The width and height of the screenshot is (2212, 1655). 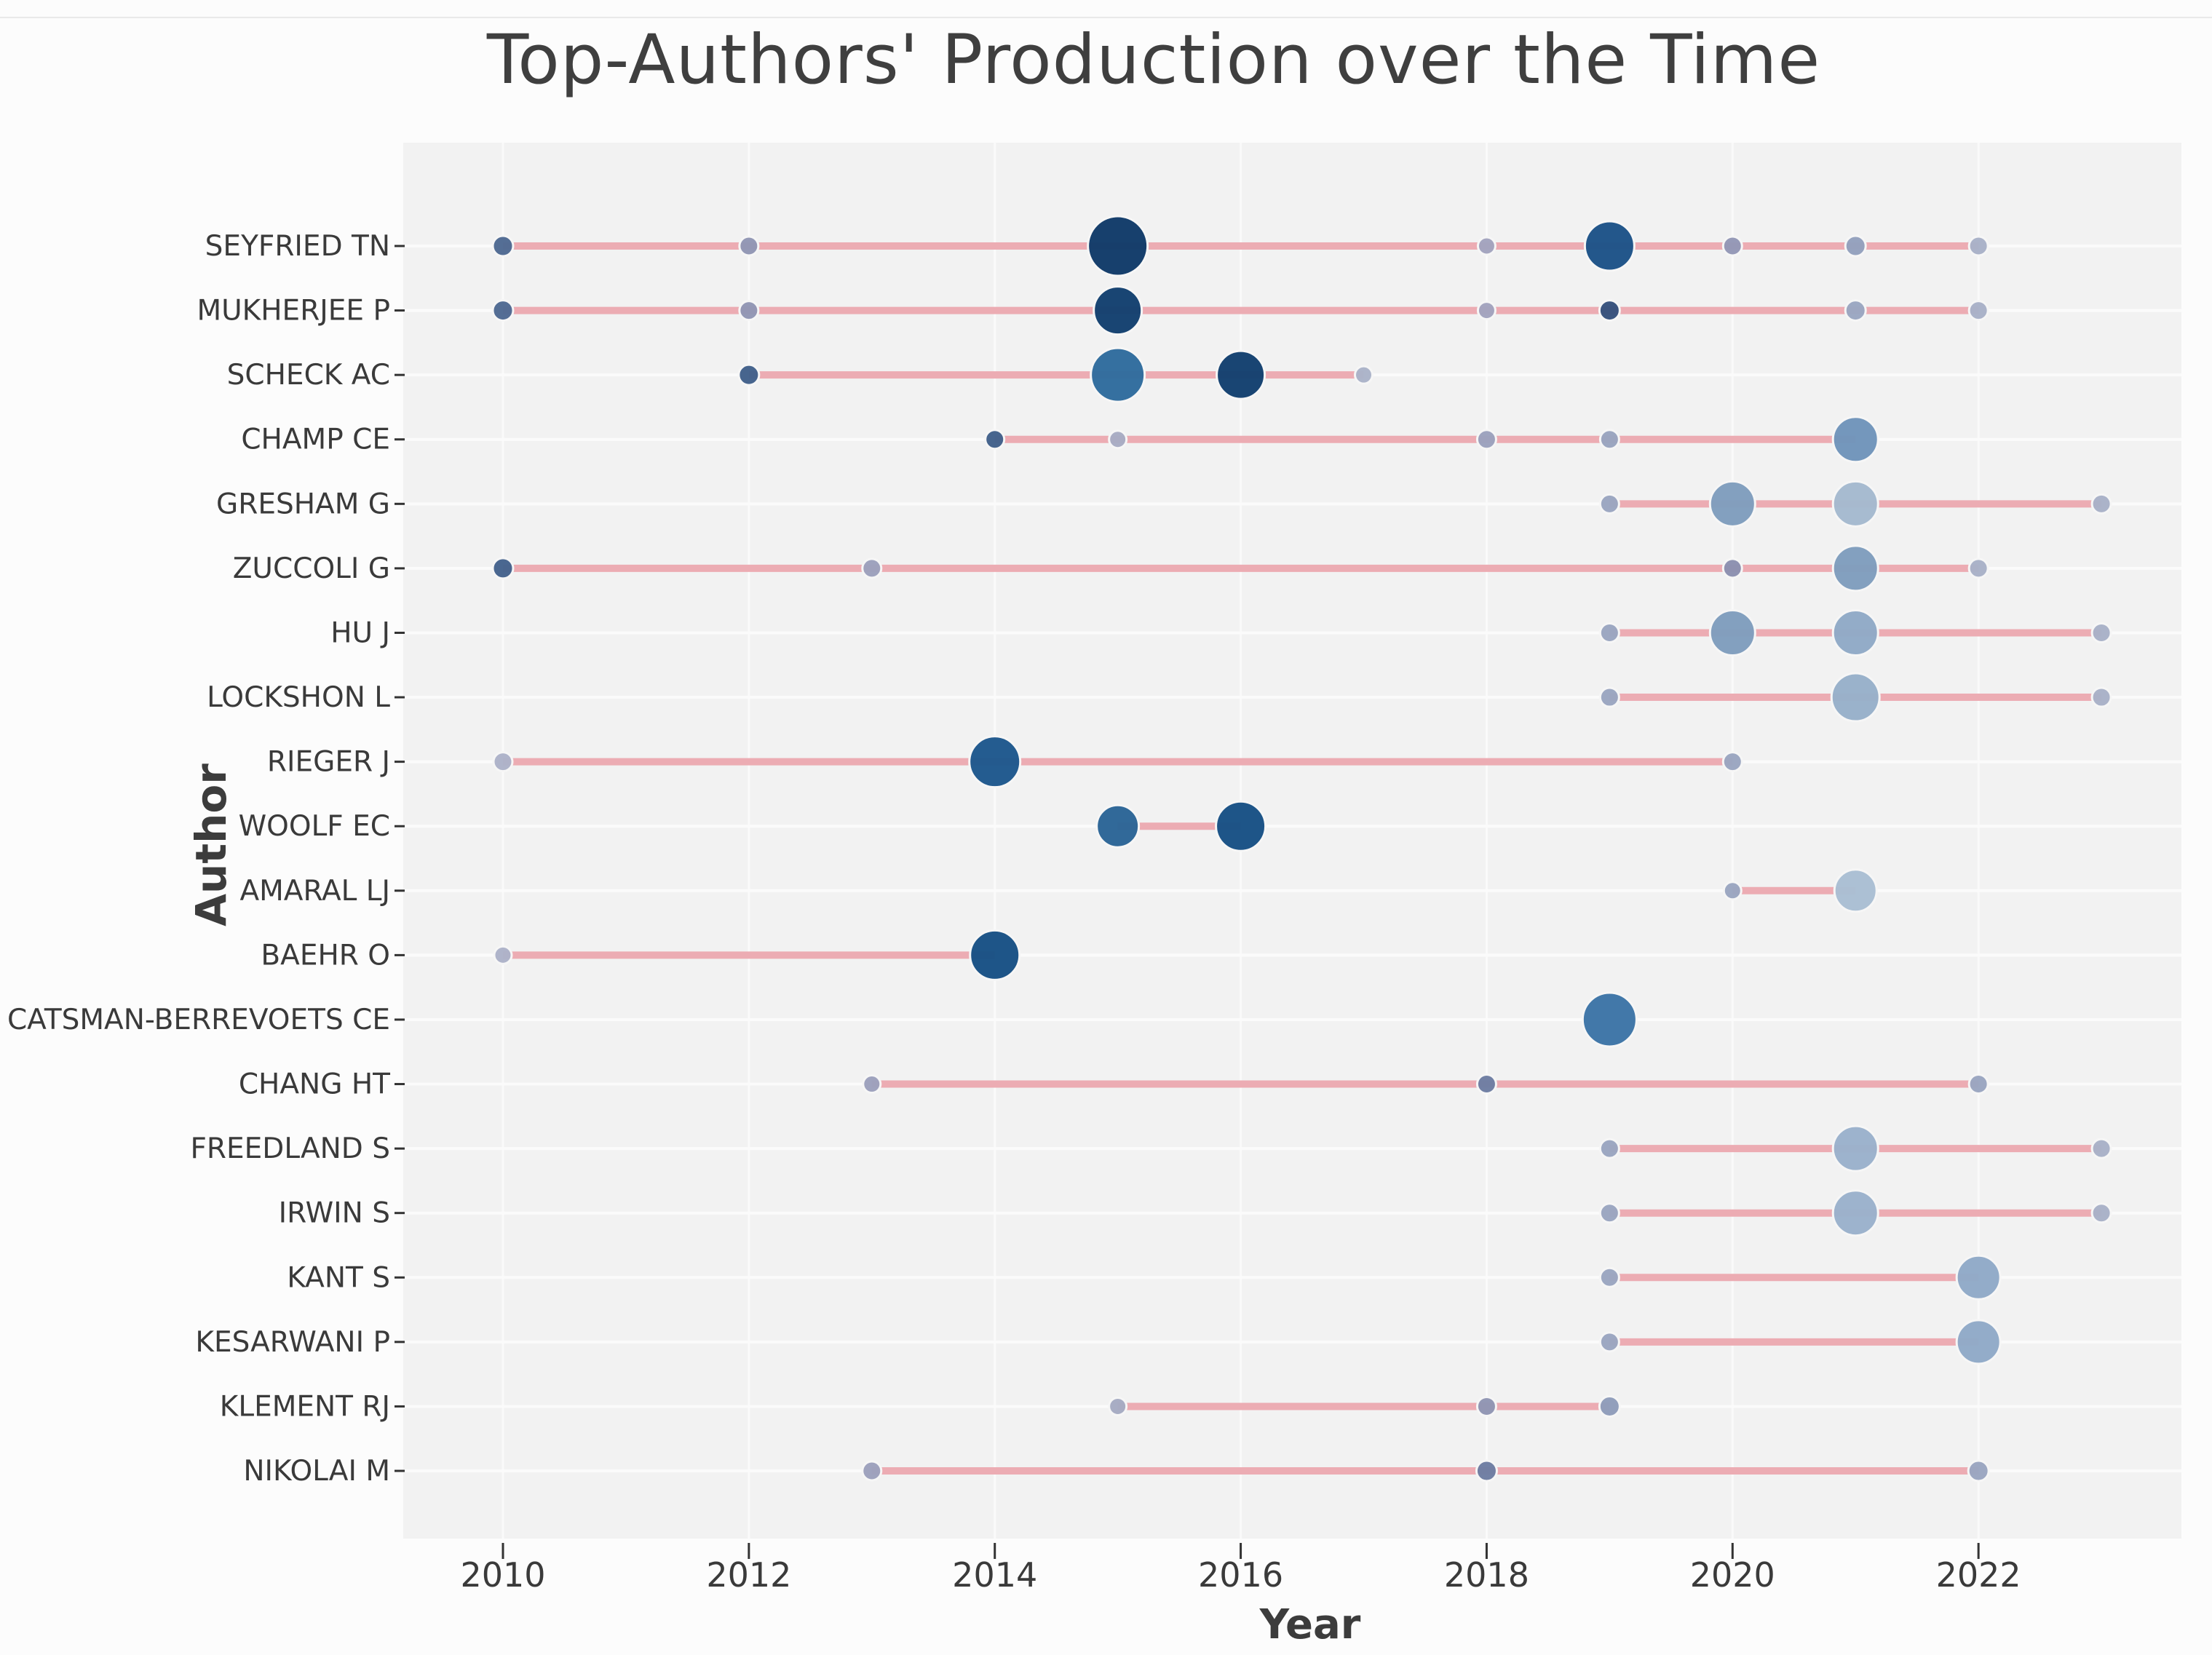 I want to click on y-tick-label: KANT S, so click(x=338, y=1277).